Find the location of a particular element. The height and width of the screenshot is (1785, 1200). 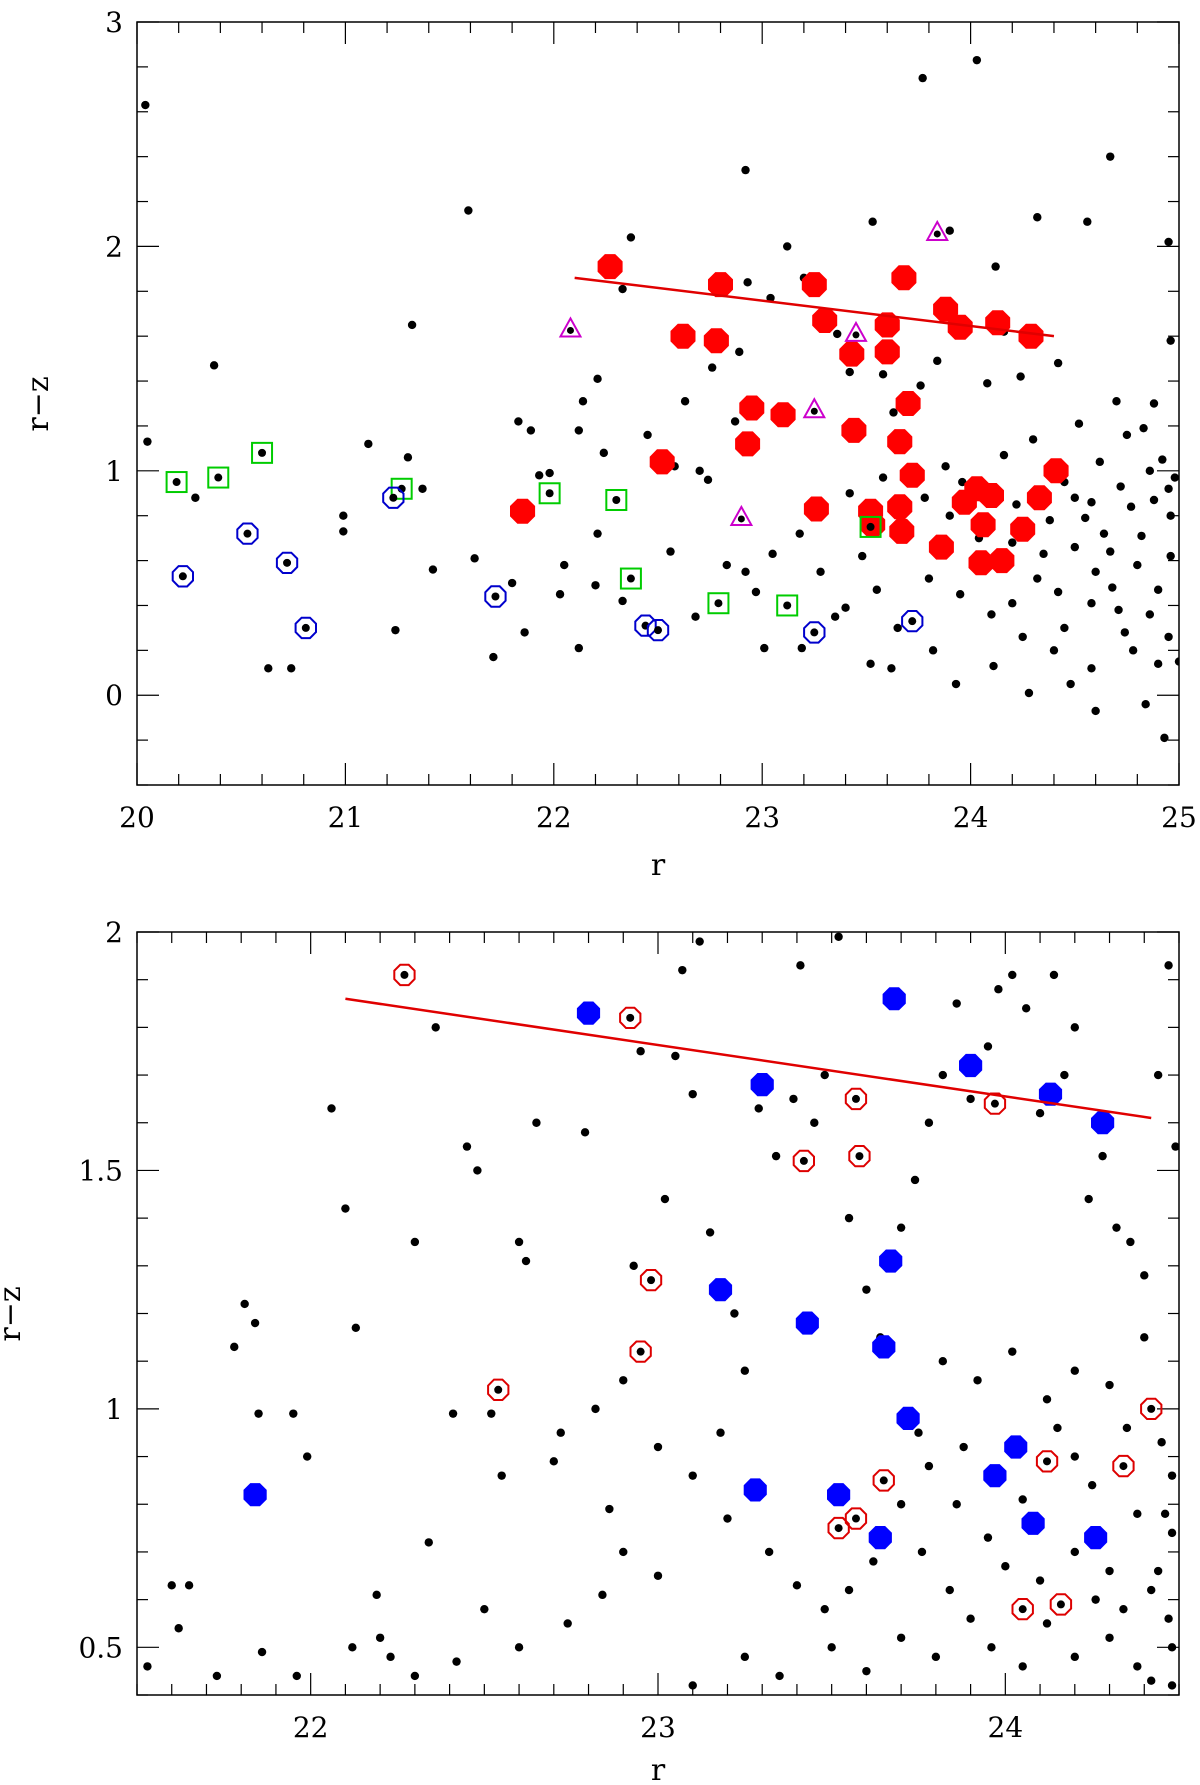

x-tick-label: 23 is located at coordinates (762, 817).